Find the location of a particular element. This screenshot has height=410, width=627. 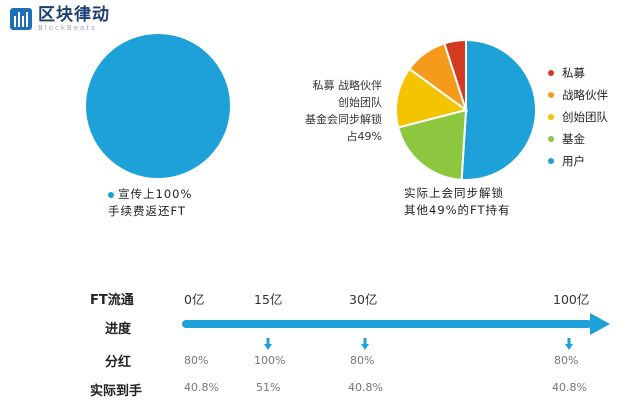

legend-dot-private is located at coordinates (551, 73).